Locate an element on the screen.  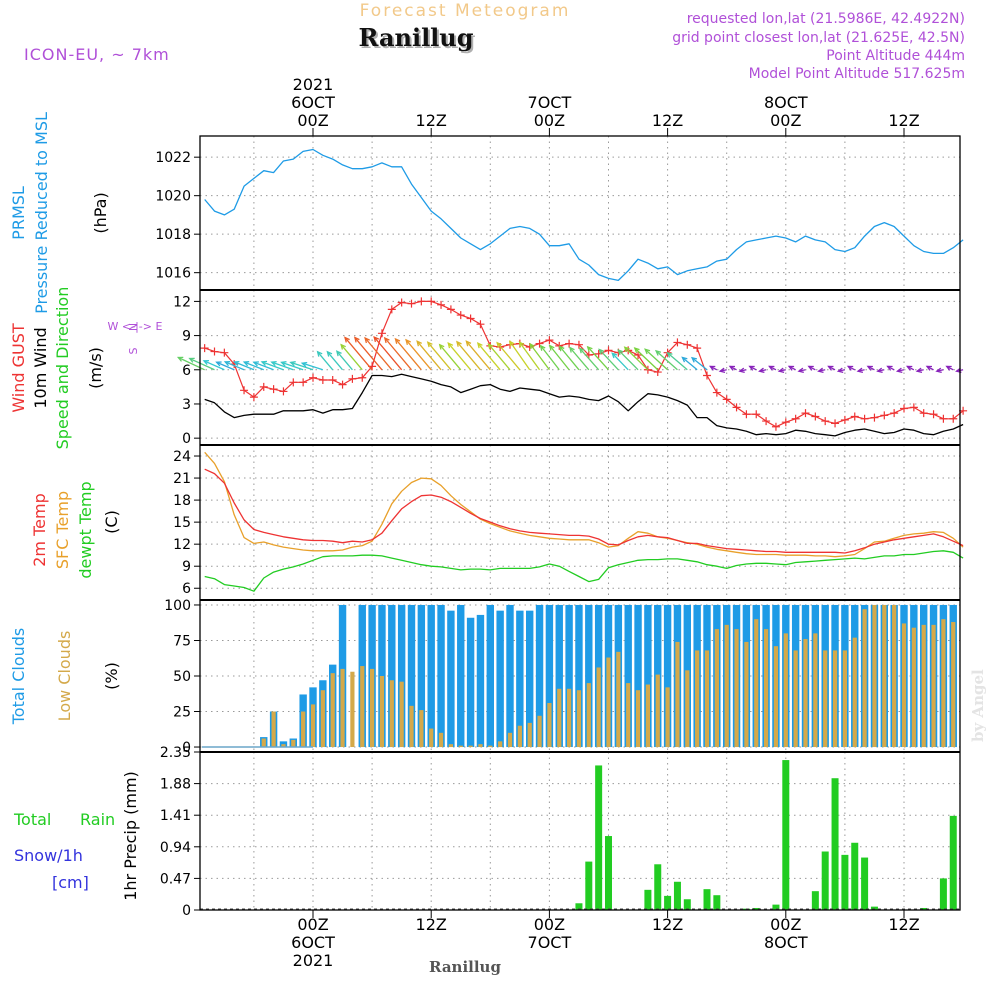
point-altitude: Point Altitude 444m is located at coordinates (895, 56).